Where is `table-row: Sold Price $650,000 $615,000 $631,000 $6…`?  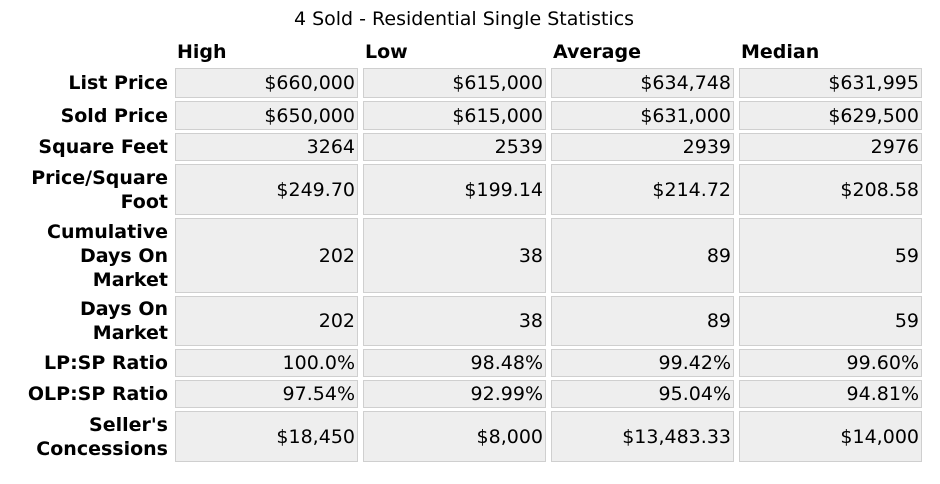 table-row: Sold Price $650,000 $615,000 $631,000 $6… is located at coordinates (471, 115).